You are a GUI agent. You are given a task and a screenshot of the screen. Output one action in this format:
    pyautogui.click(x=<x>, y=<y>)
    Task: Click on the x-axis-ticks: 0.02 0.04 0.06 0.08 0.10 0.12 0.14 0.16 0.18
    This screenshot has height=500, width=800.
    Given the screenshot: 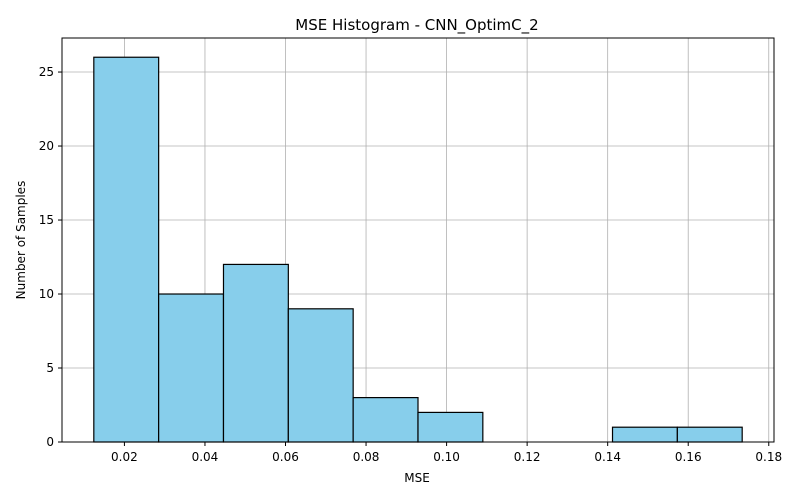 What is the action you would take?
    pyautogui.click(x=446, y=453)
    